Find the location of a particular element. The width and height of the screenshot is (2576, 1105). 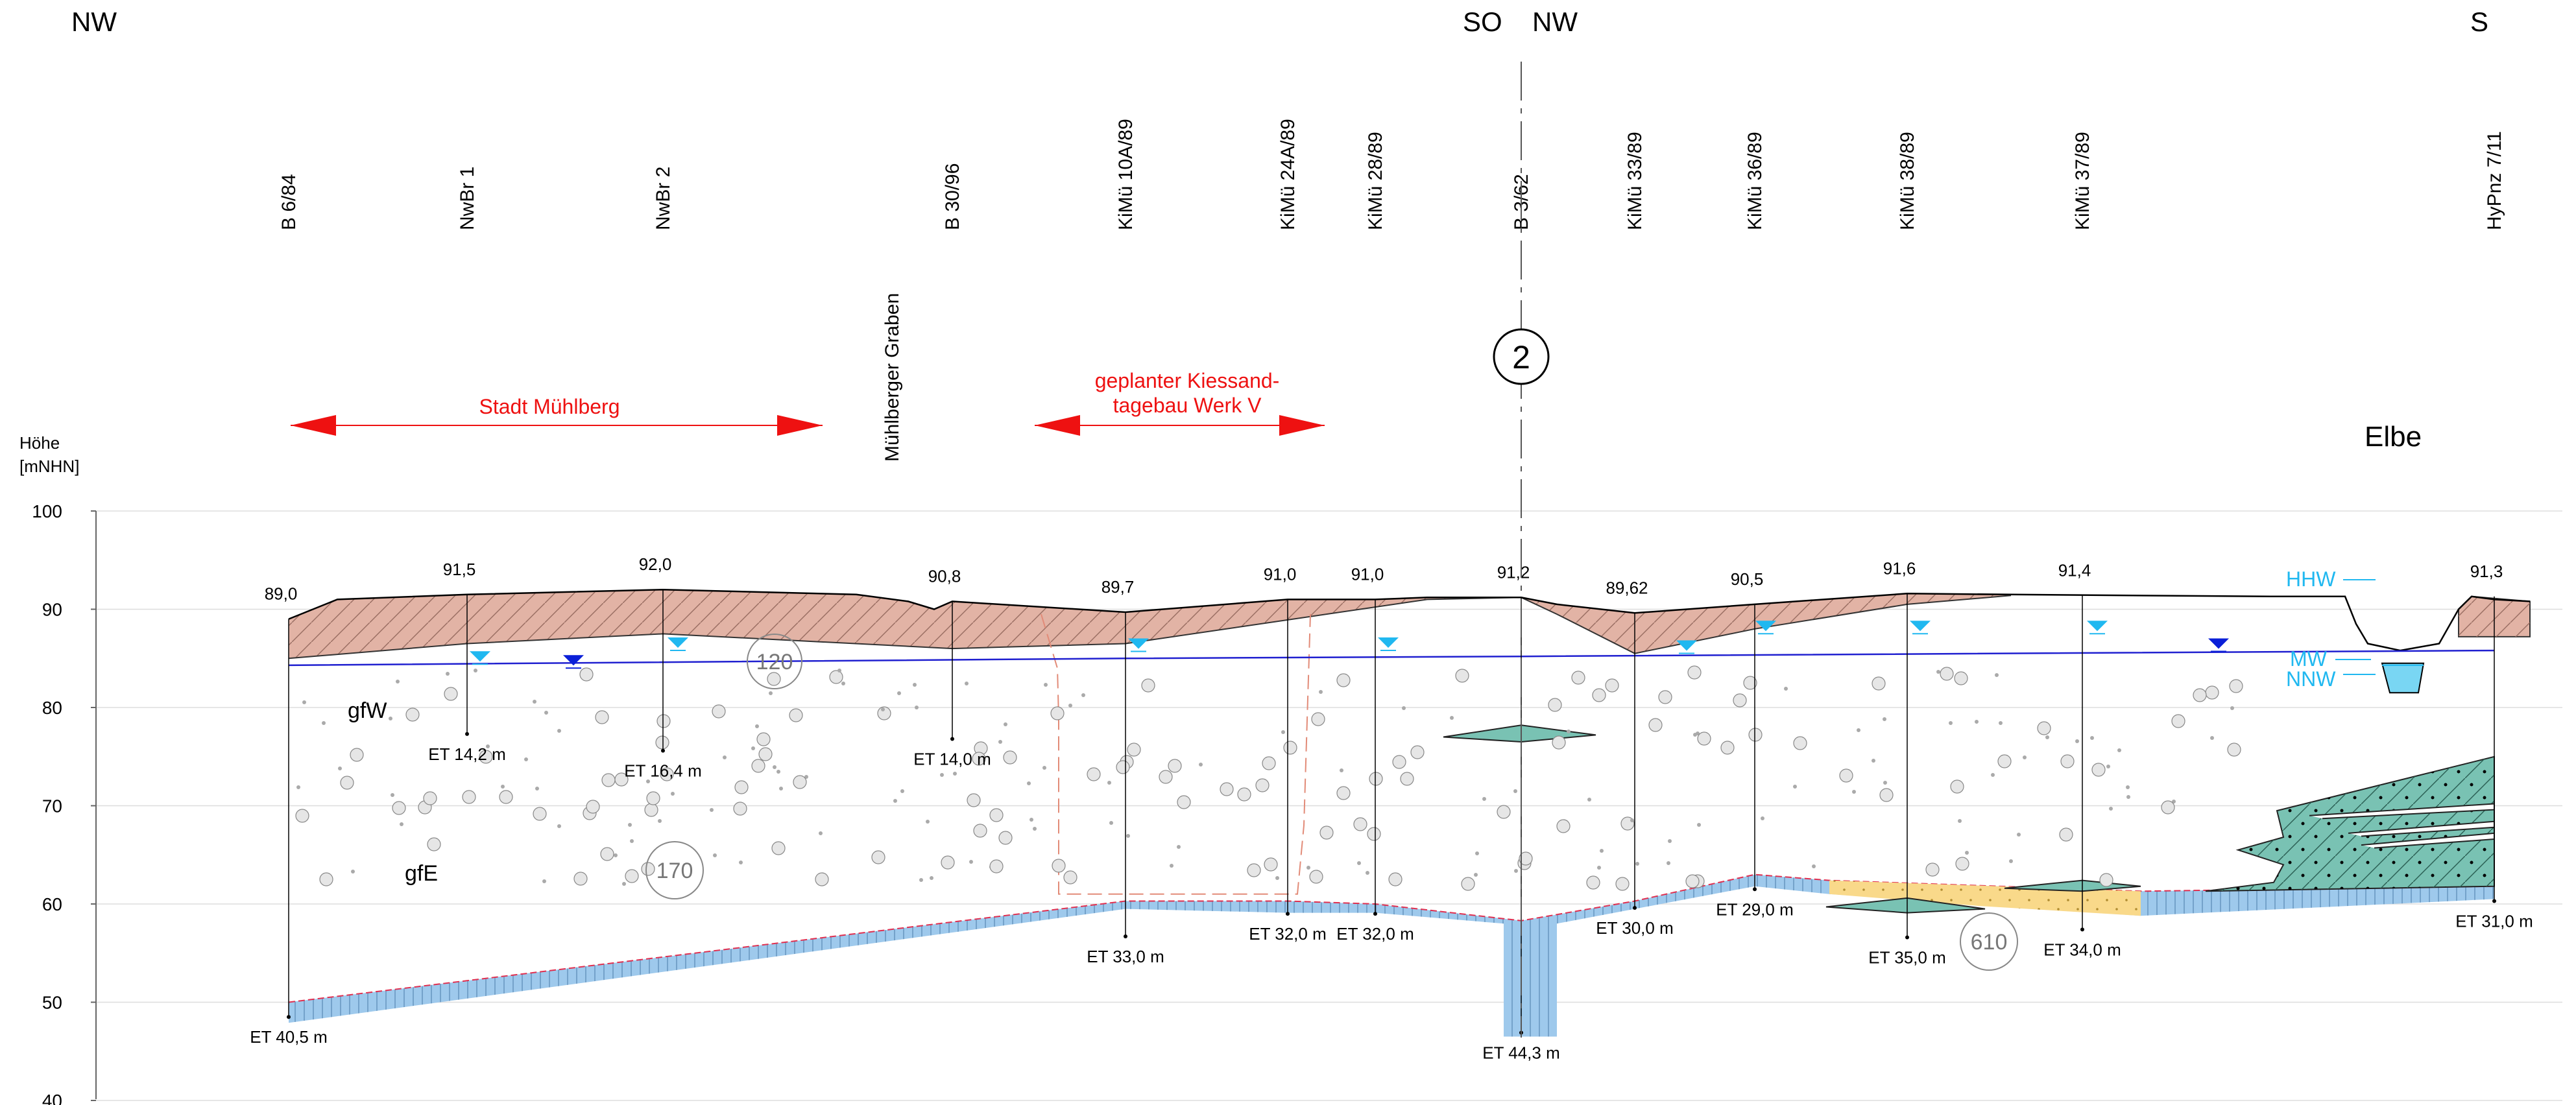

borehole-id-label: NwBr 1 is located at coordinates (467, 198).